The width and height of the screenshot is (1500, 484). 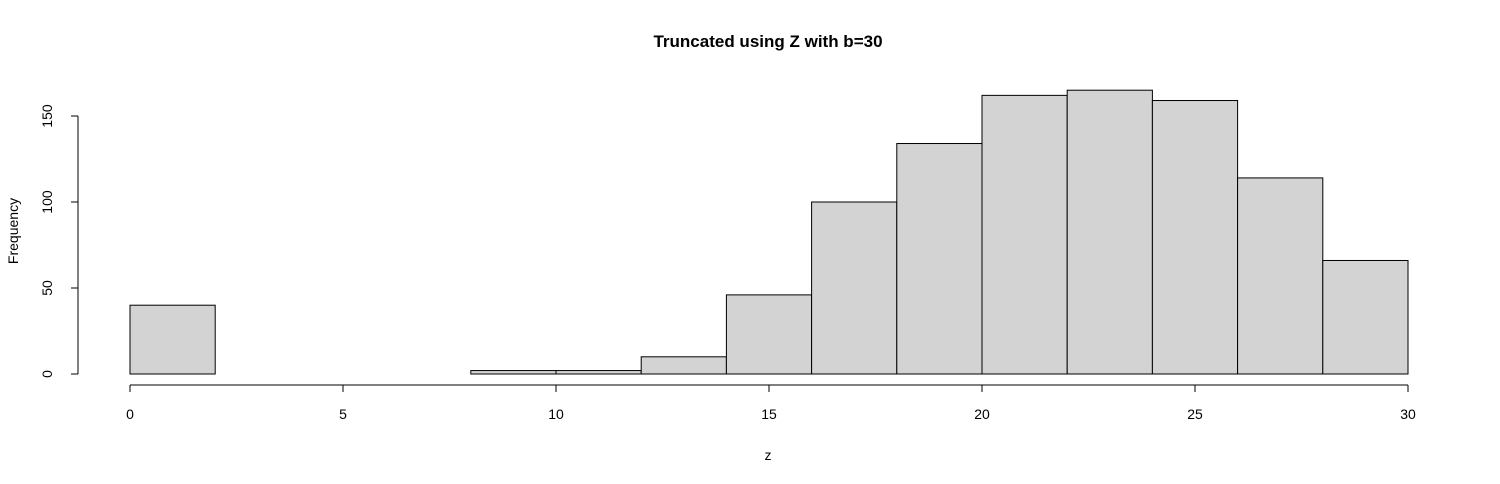 I want to click on y-axis: 0 50 100 150, so click(x=59, y=241).